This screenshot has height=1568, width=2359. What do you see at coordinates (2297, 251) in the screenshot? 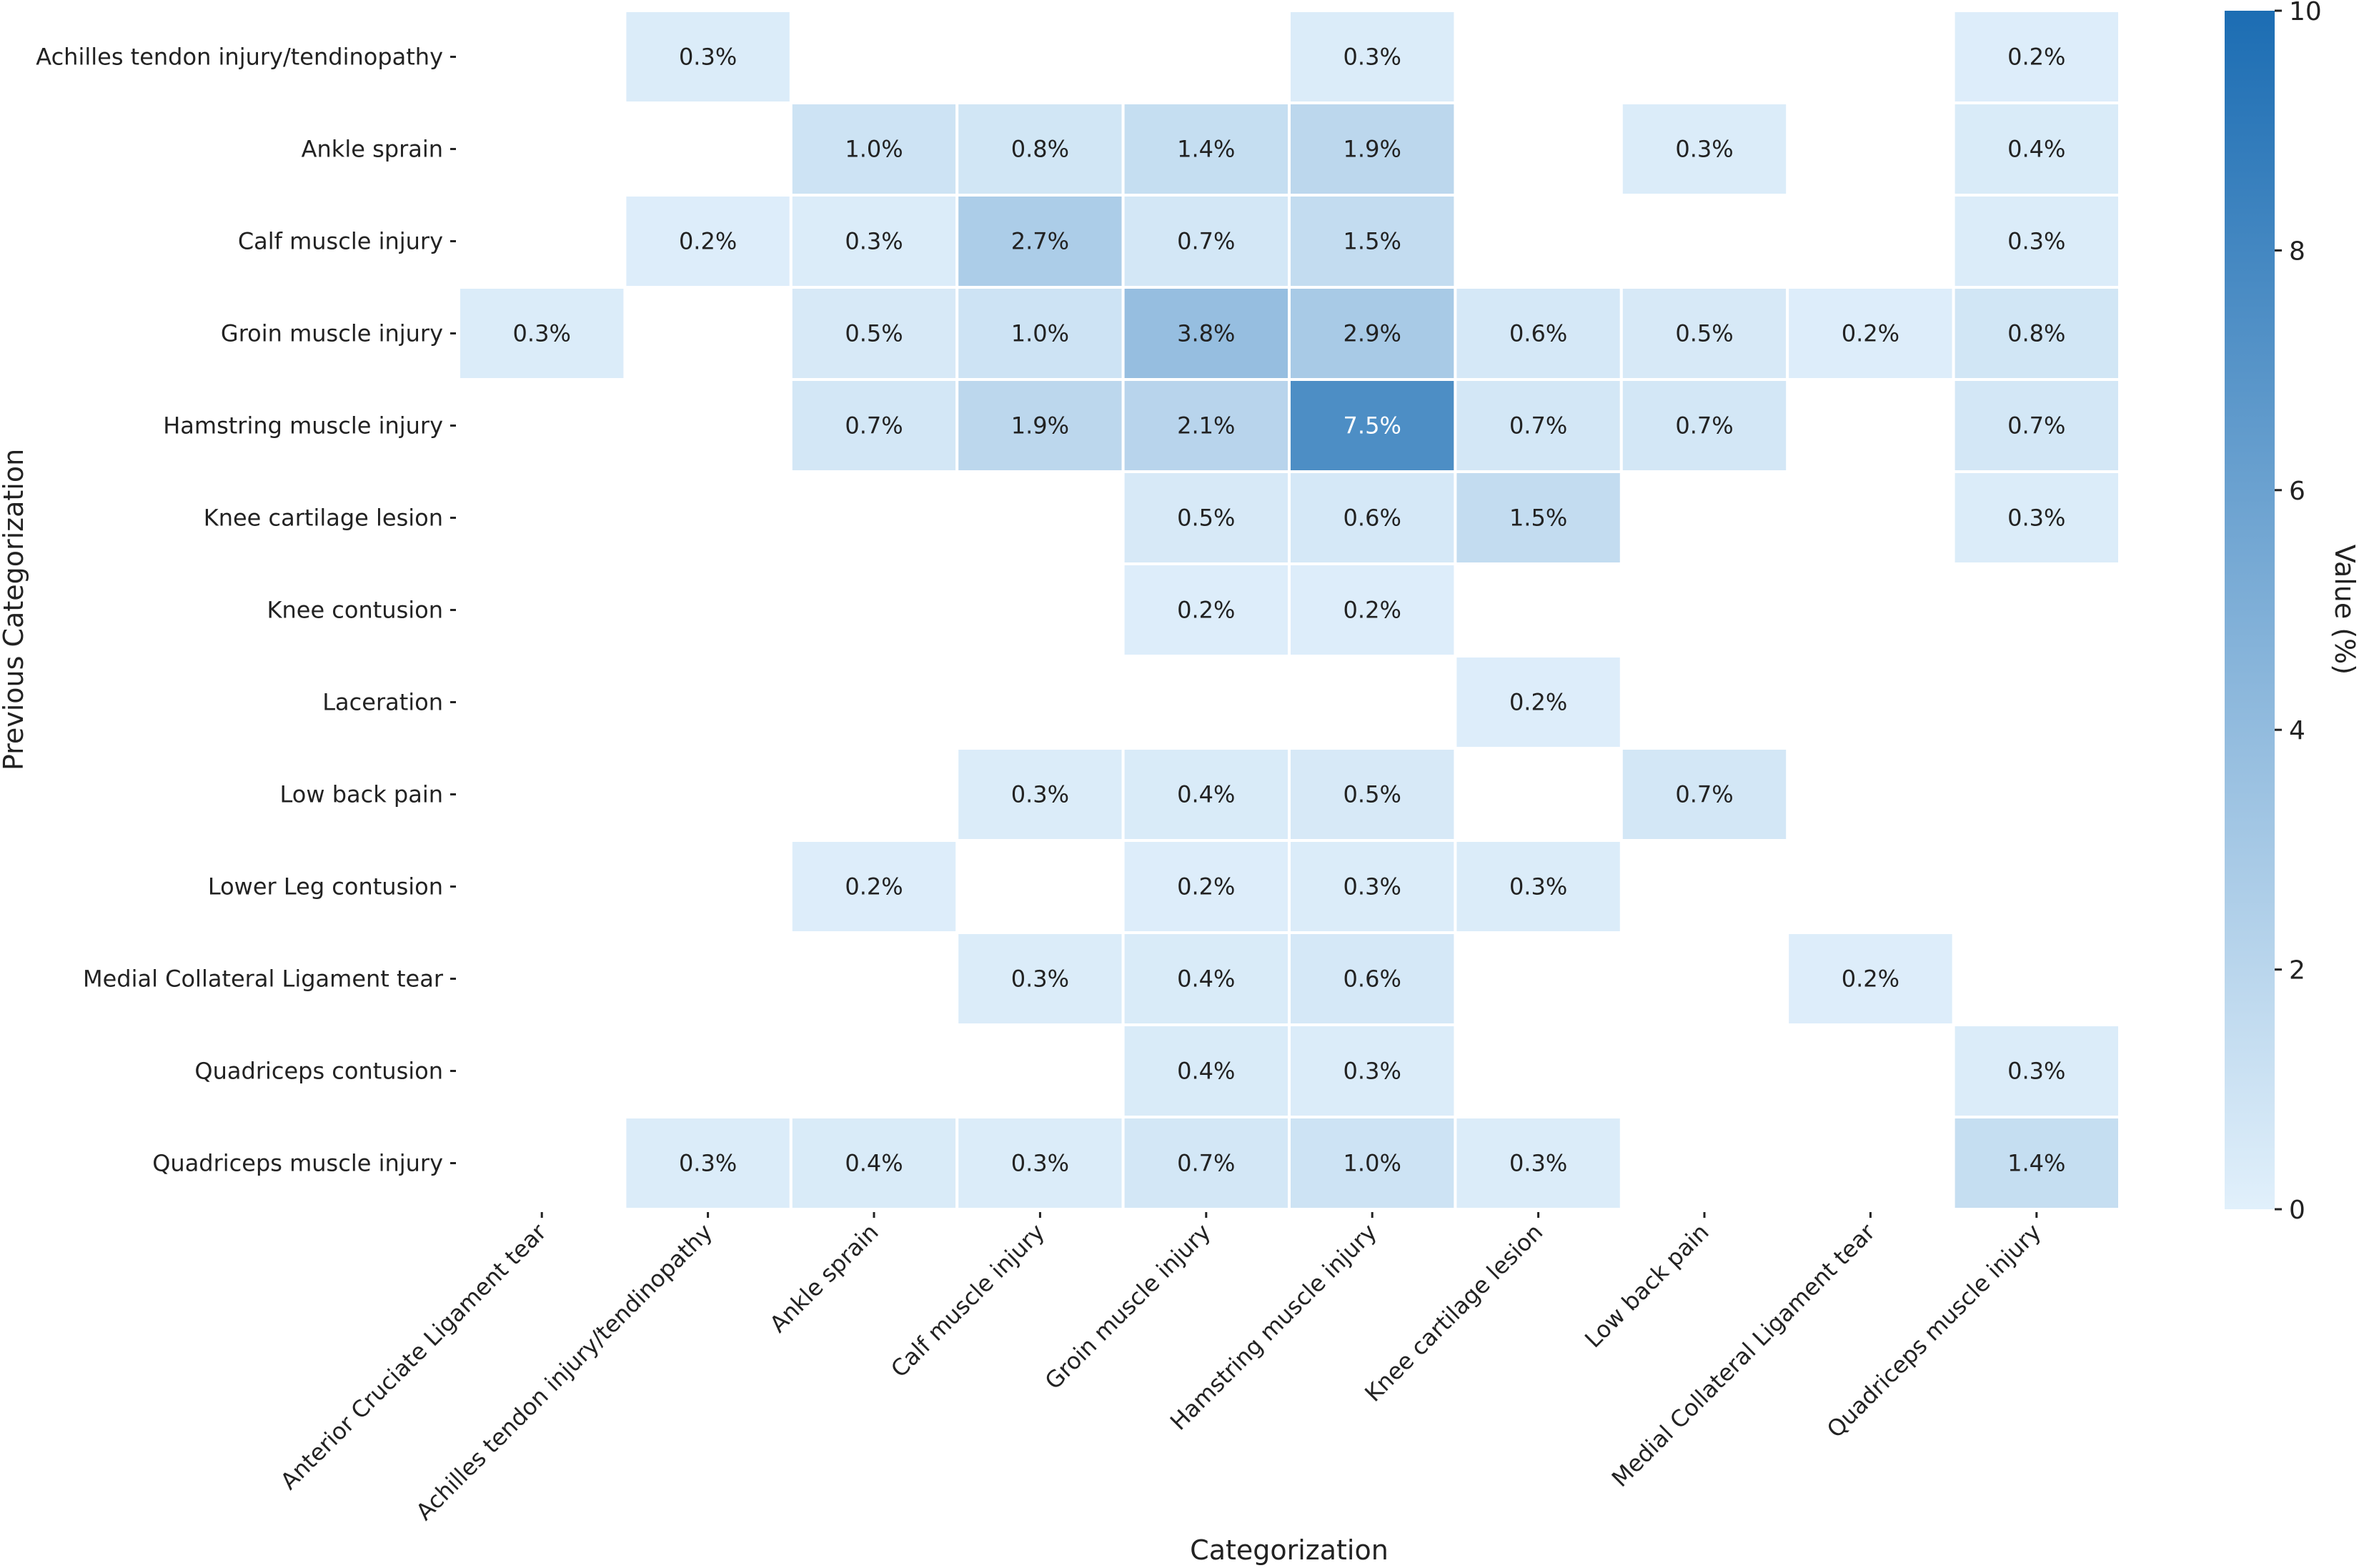
I see `colorbar-tick-label: 8` at bounding box center [2297, 251].